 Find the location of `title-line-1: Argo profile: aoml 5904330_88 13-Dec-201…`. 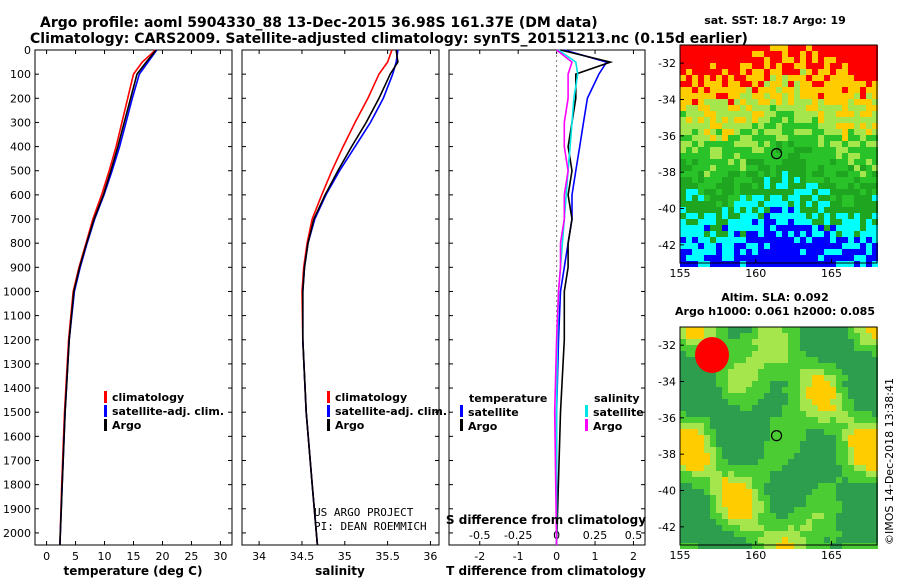

title-line-1: Argo profile: aoml 5904330_88 13-Dec-201… is located at coordinates (319, 23).